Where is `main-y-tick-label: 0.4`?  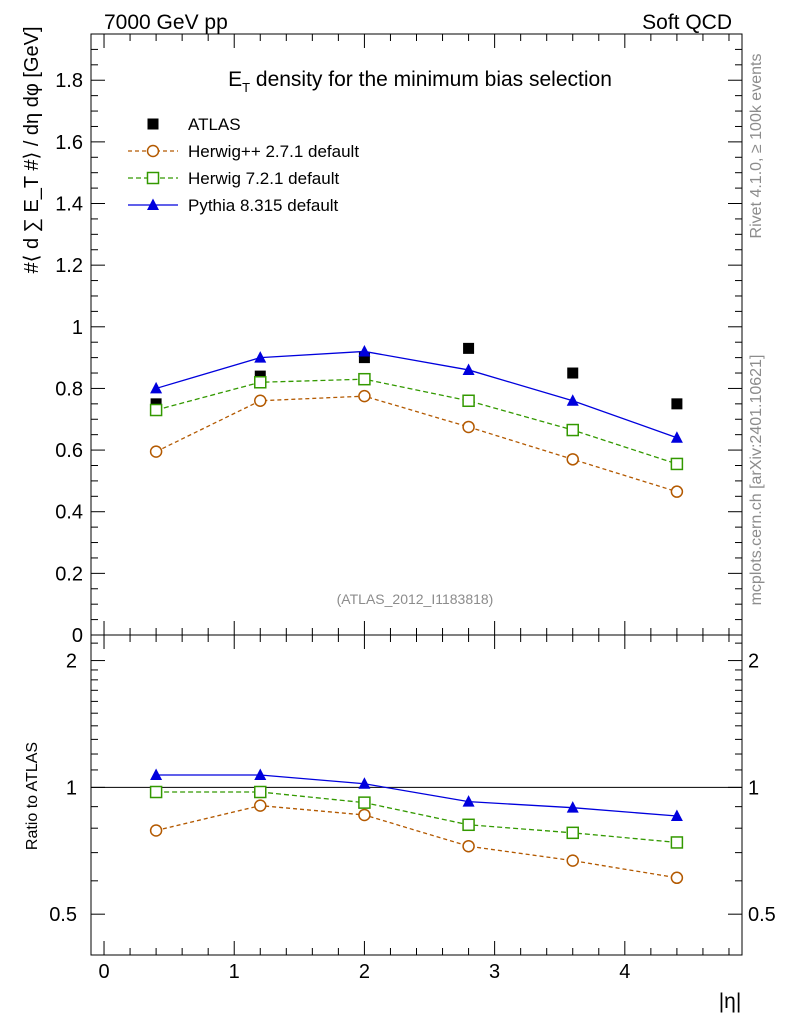 main-y-tick-label: 0.4 is located at coordinates (69, 513).